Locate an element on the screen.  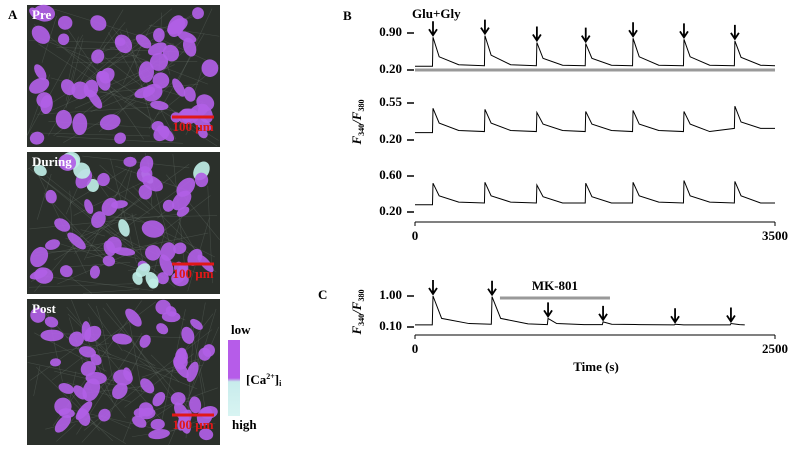
y-axis-label-part: 380 is located at coordinates (361, 106).